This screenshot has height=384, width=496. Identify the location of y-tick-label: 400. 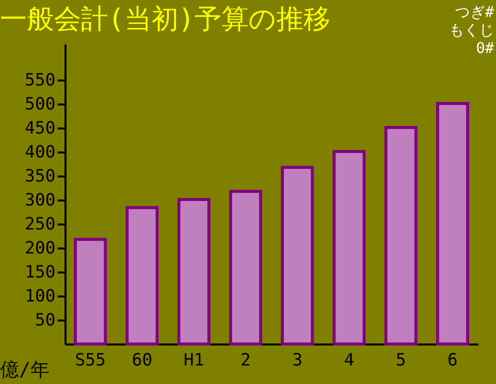
(40, 152).